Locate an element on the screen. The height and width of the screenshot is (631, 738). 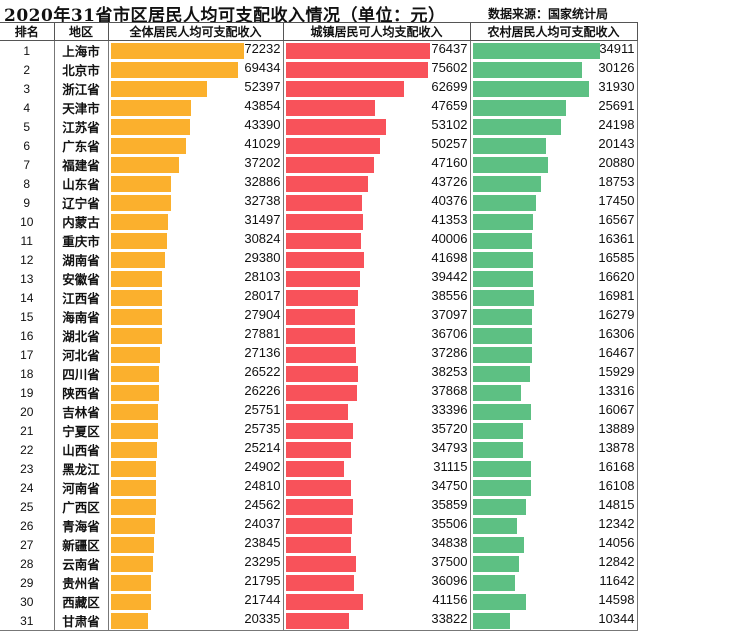
rank-cell: 17 is located at coordinates (27, 354).